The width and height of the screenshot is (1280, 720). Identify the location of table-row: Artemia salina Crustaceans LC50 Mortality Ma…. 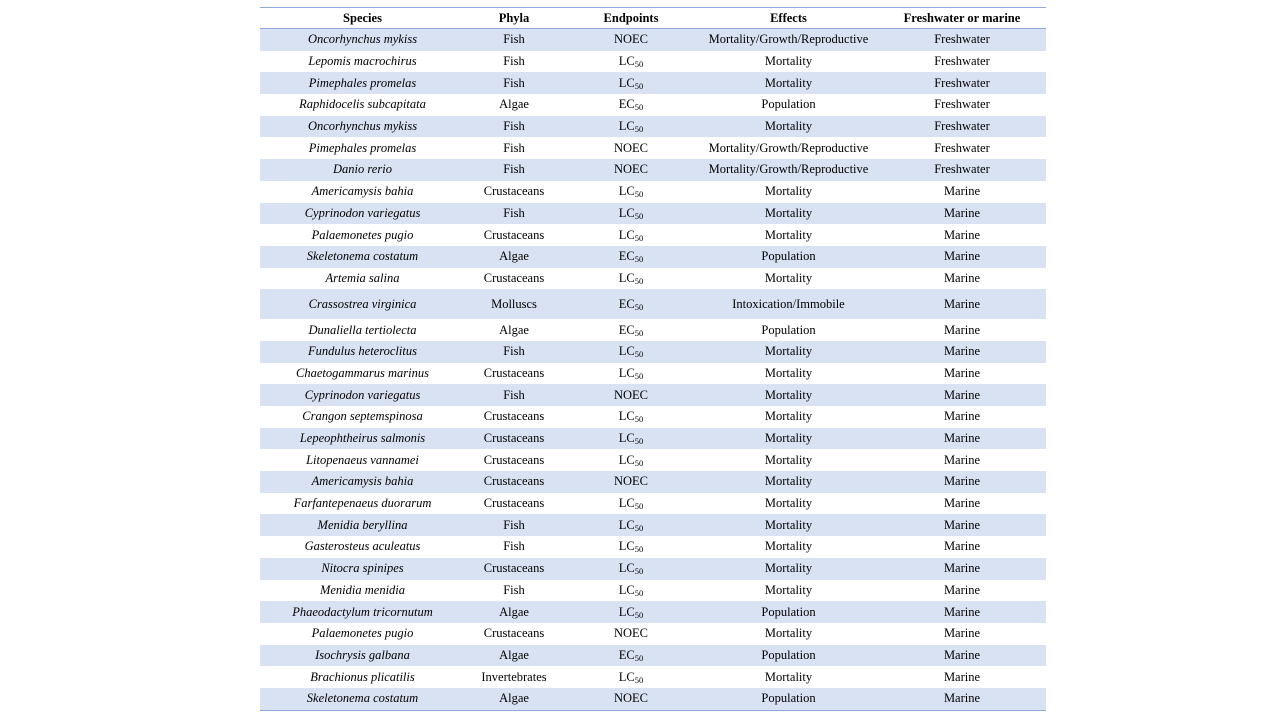
(653, 278).